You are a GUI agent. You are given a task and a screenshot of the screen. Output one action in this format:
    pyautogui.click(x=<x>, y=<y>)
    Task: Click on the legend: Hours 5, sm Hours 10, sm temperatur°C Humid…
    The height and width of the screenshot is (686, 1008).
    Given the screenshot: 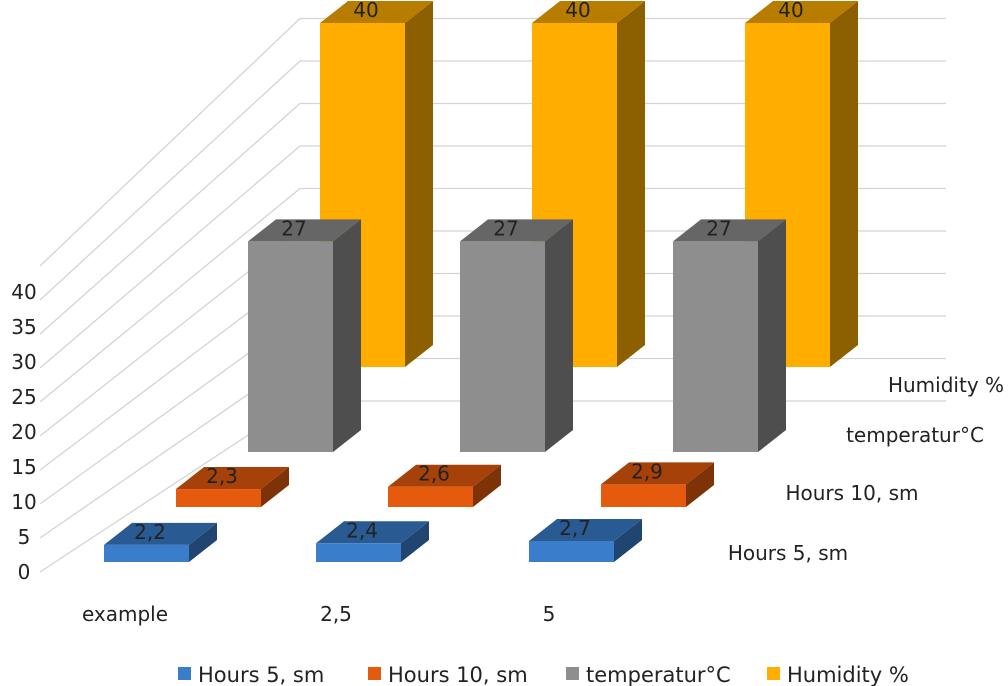 What is the action you would take?
    pyautogui.click(x=543, y=674)
    